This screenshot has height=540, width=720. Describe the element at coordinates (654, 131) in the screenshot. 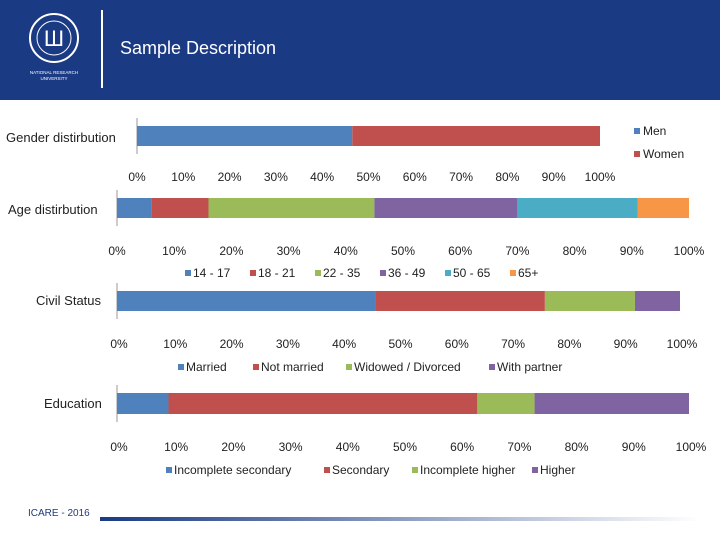

I see `legend-entry: Men` at that location.